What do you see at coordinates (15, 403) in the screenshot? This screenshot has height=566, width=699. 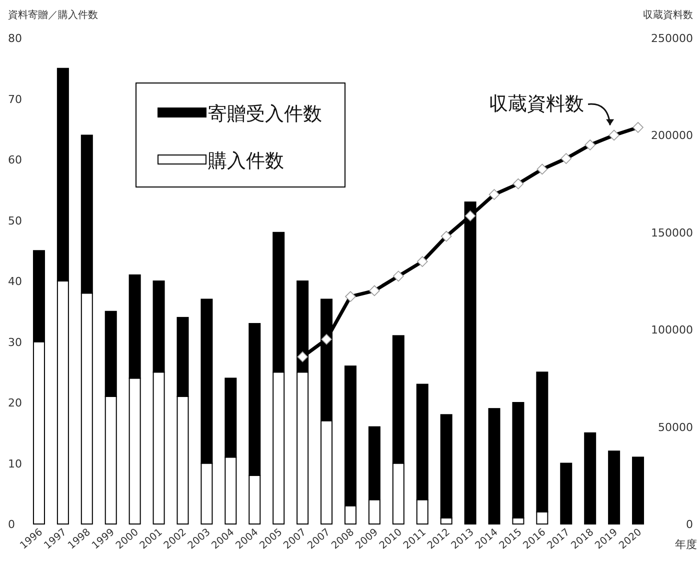 I see `y-tick-label: 20` at bounding box center [15, 403].